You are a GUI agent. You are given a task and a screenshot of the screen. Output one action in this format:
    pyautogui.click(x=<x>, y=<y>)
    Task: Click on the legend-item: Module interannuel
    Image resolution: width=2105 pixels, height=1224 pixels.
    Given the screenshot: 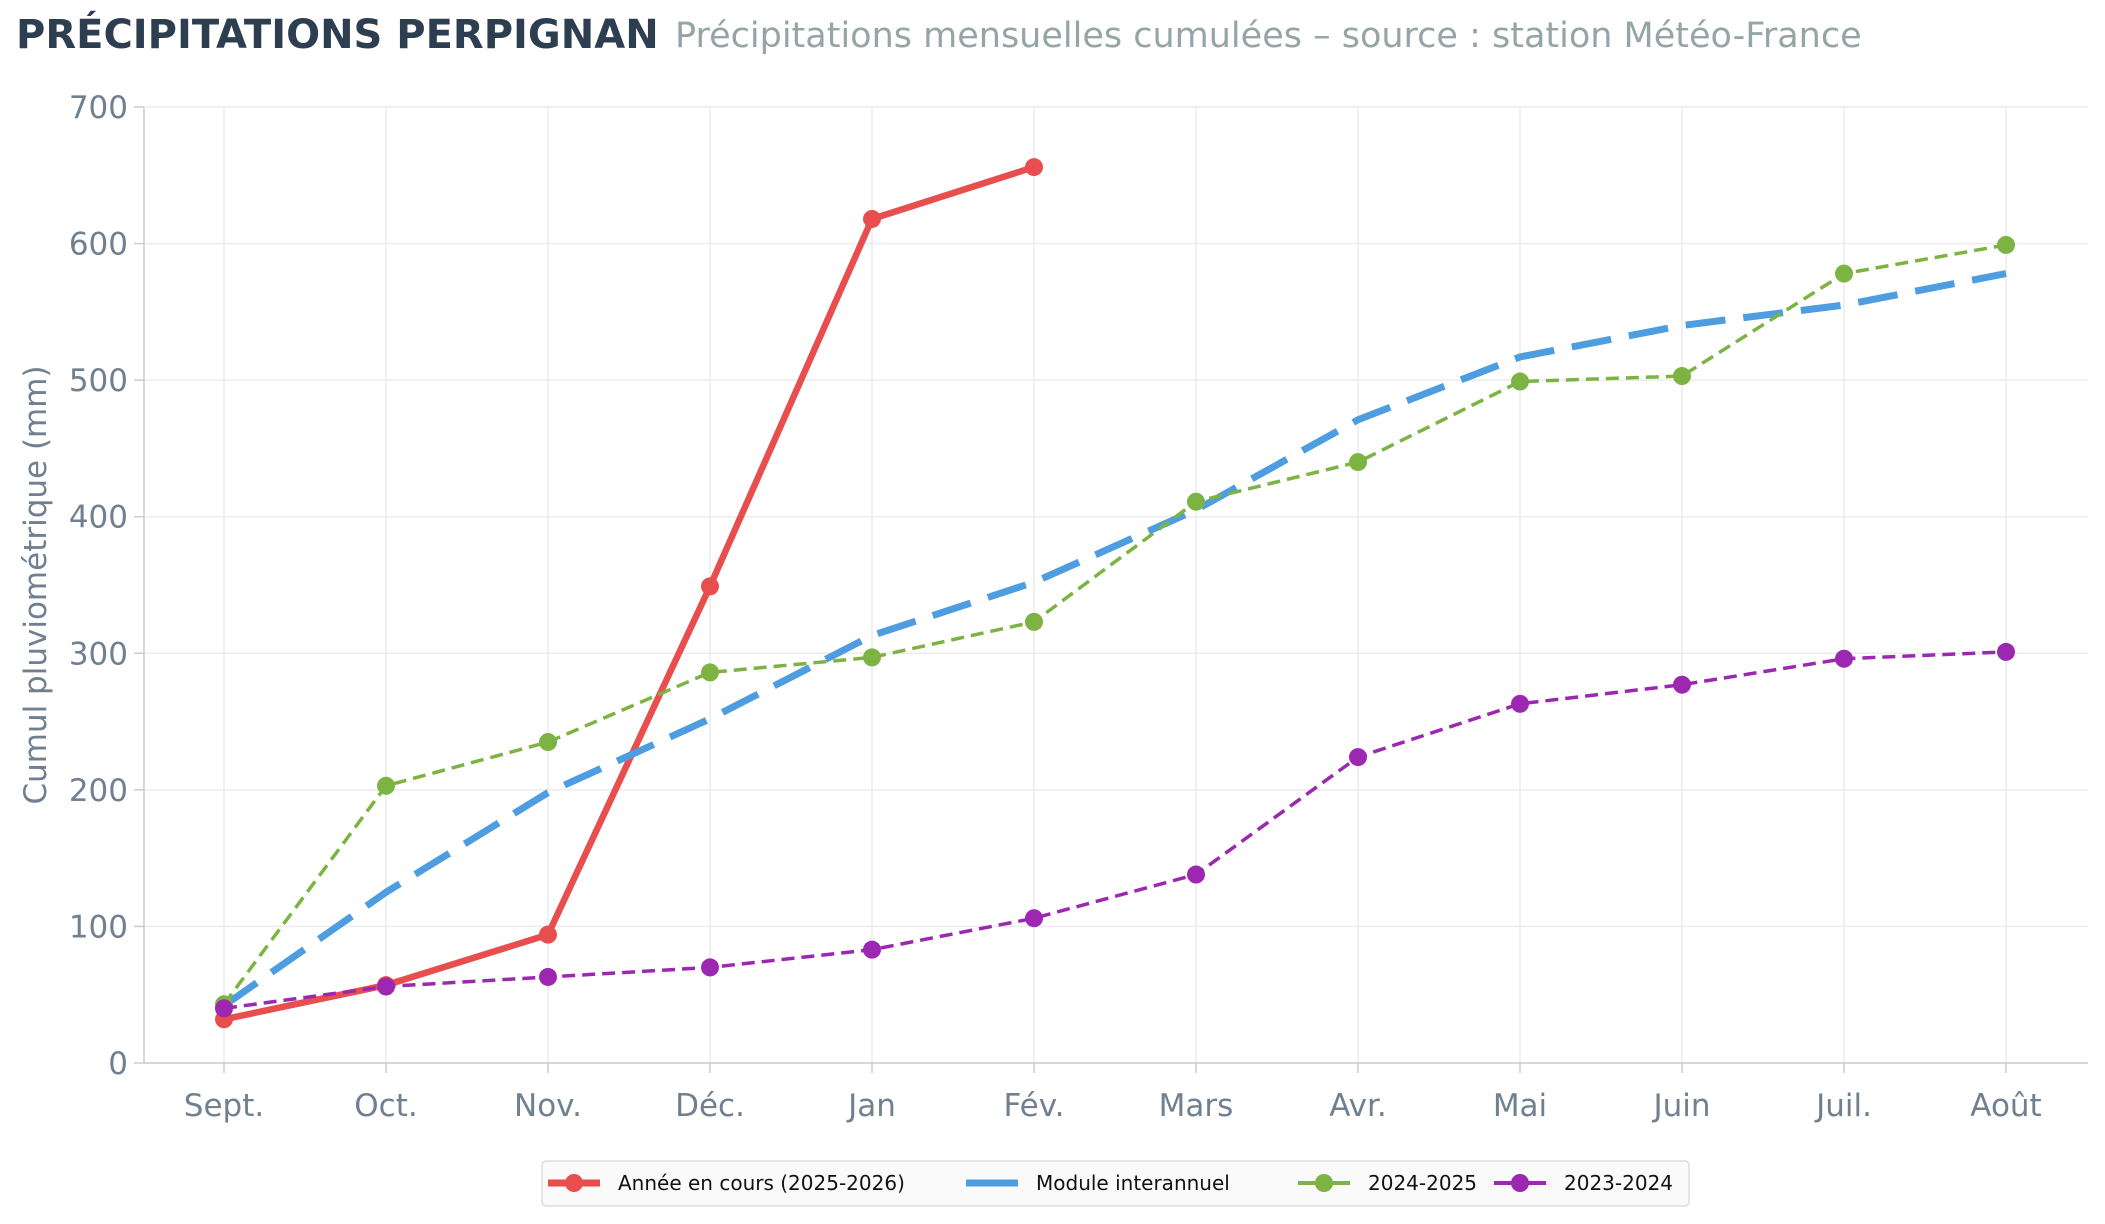 What is the action you would take?
    pyautogui.click(x=1098, y=1183)
    